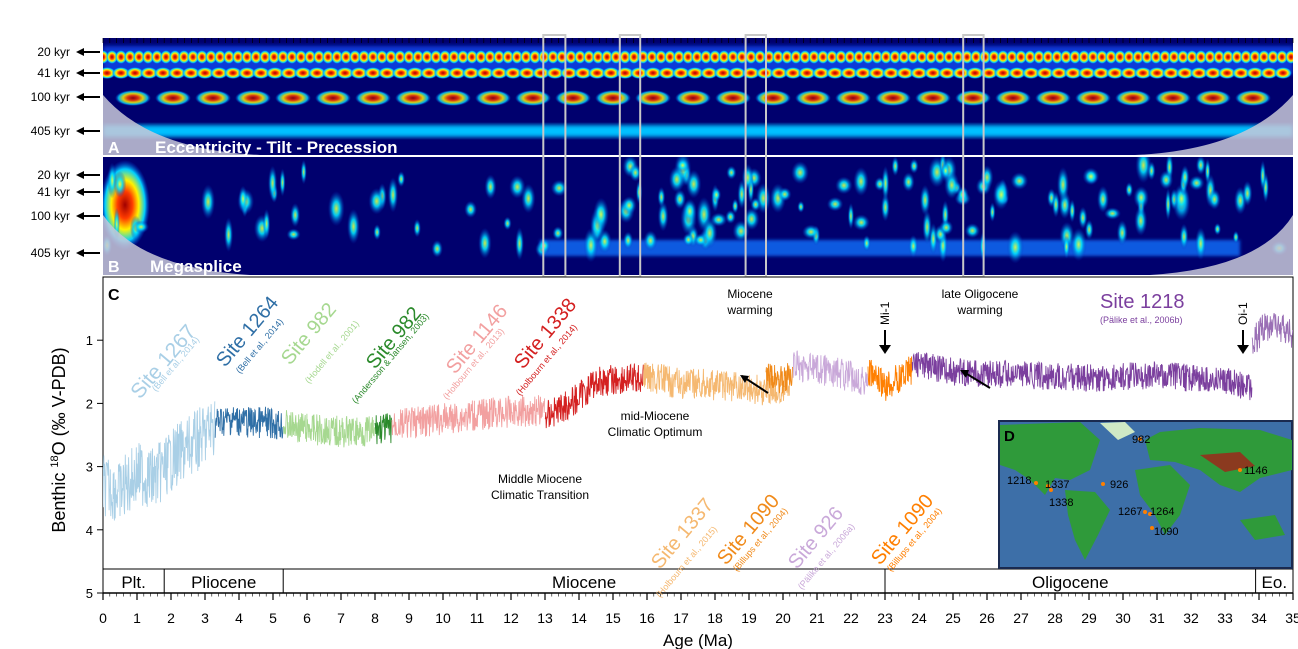 The width and height of the screenshot is (1298, 649). What do you see at coordinates (964, 374) in the screenshot?
I see `arrowhead-late-oligocene-warming` at bounding box center [964, 374].